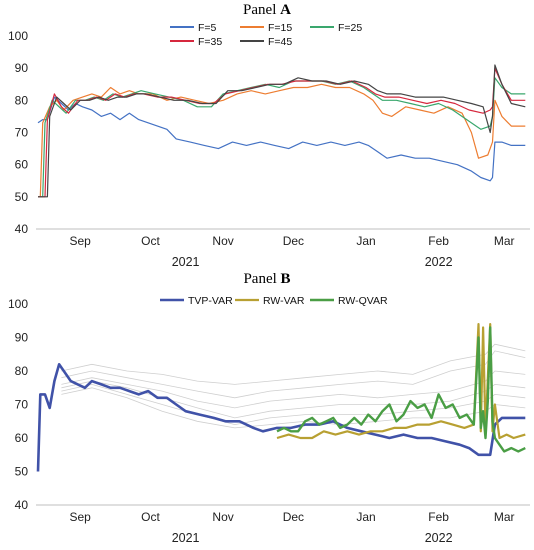 The height and width of the screenshot is (550, 534). Describe the element at coordinates (285, 10) in the screenshot. I see `panel-title-letter: A` at that location.